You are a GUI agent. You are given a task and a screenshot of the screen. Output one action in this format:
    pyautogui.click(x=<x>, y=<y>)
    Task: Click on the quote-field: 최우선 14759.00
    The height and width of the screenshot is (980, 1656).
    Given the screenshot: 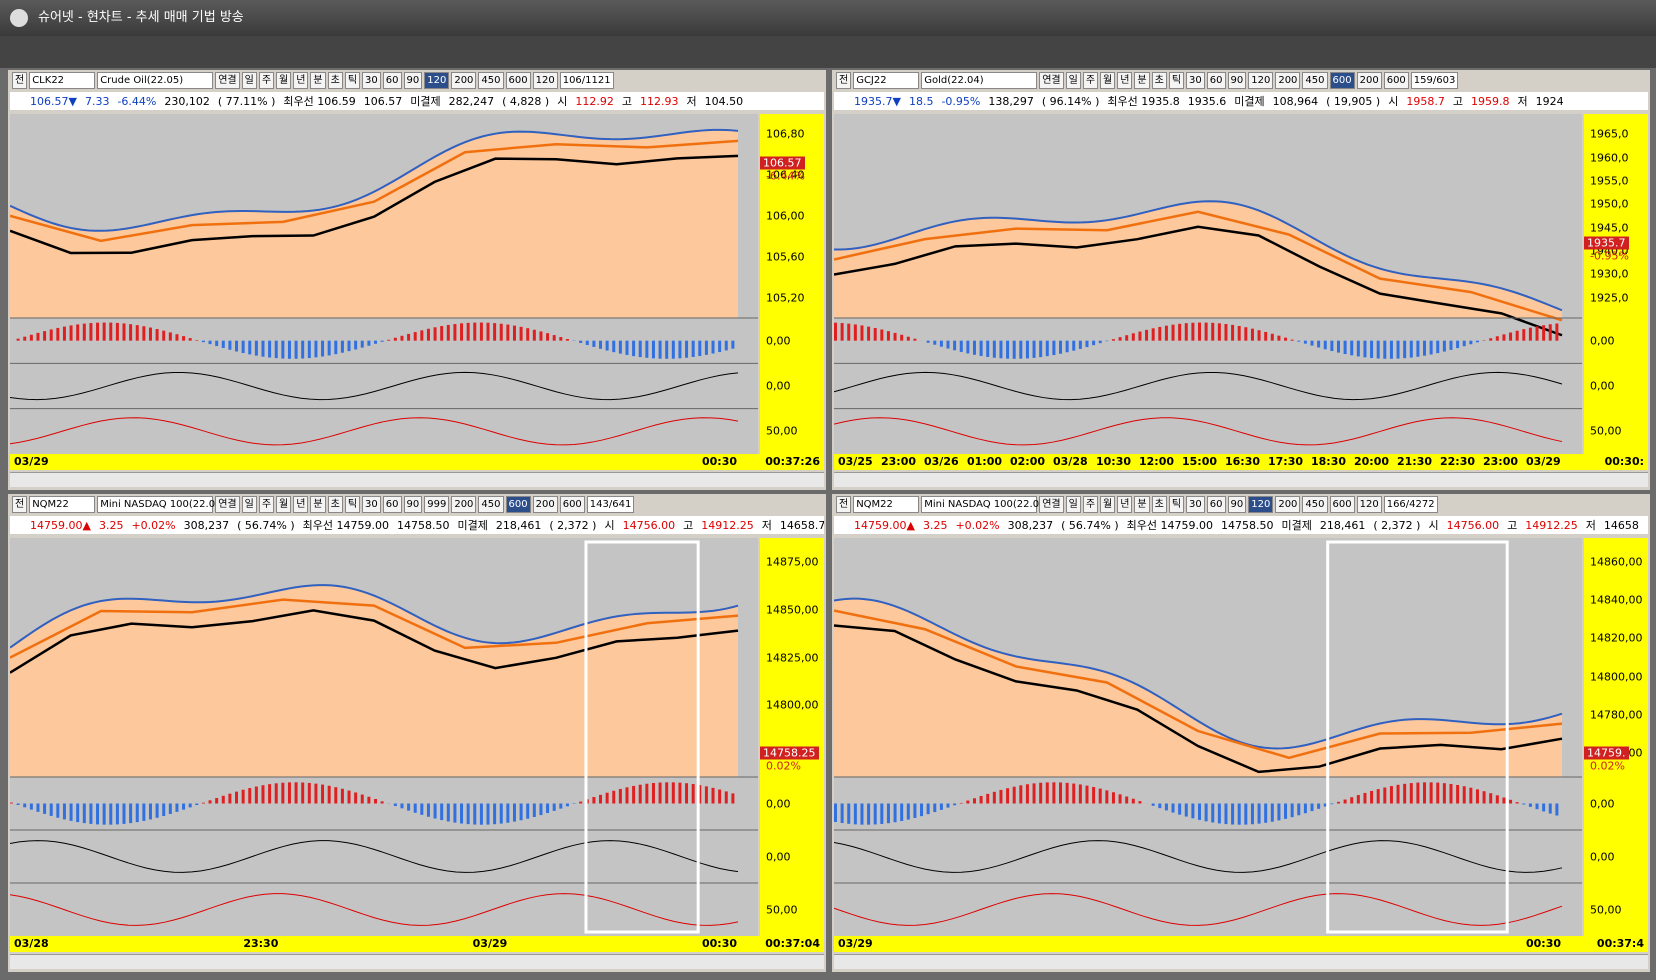 What is the action you would take?
    pyautogui.click(x=1169, y=525)
    